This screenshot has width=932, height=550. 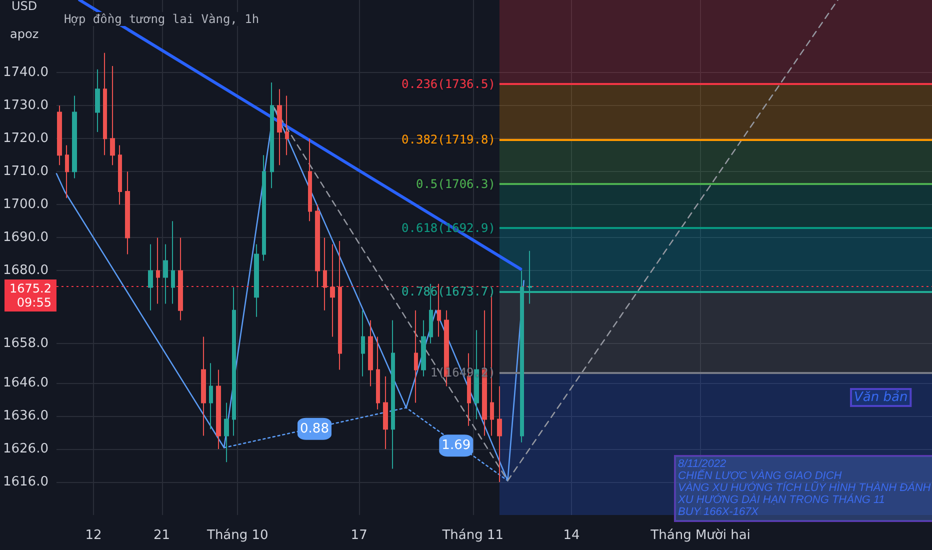 I want to click on x-tick-label: 17, so click(x=359, y=535).